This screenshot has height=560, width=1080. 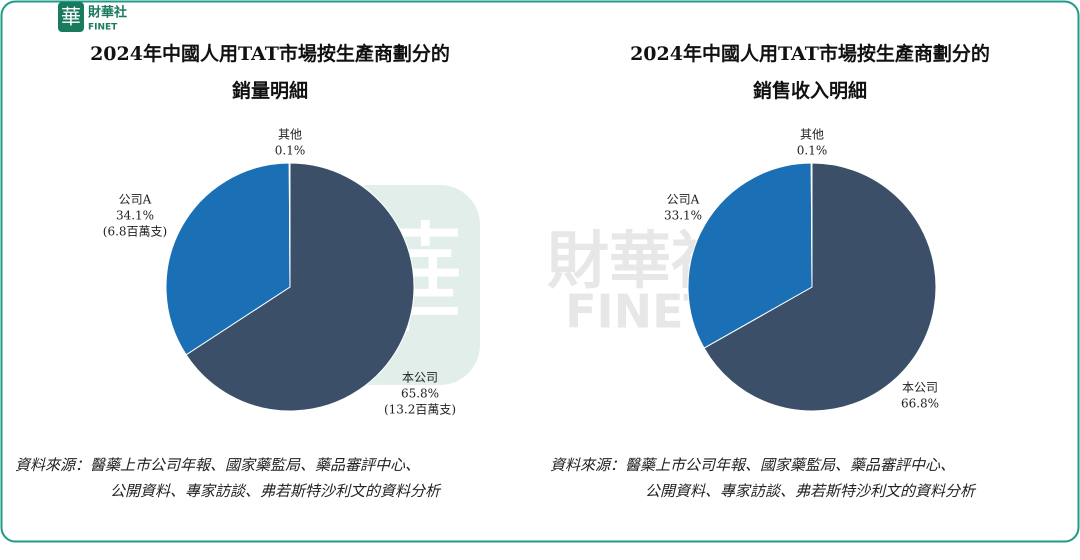 What do you see at coordinates (107, 13) in the screenshot?
I see `logo-name: 財華社` at bounding box center [107, 13].